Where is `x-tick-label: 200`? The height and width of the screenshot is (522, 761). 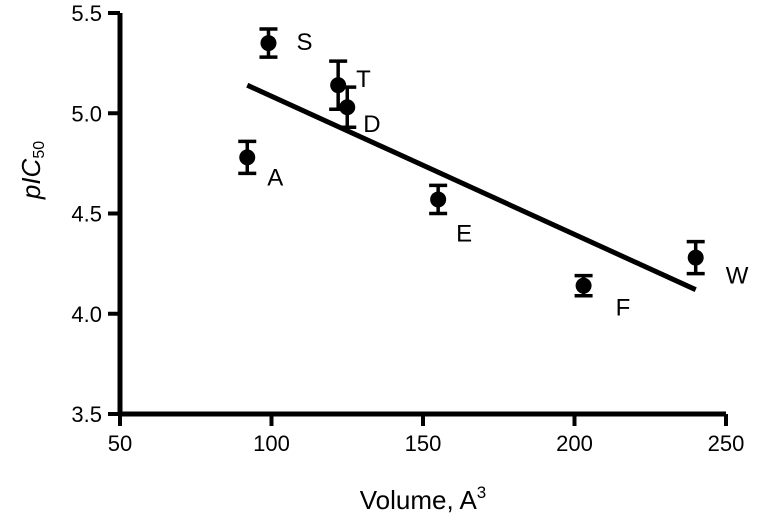
x-tick-label: 200 is located at coordinates (574, 443).